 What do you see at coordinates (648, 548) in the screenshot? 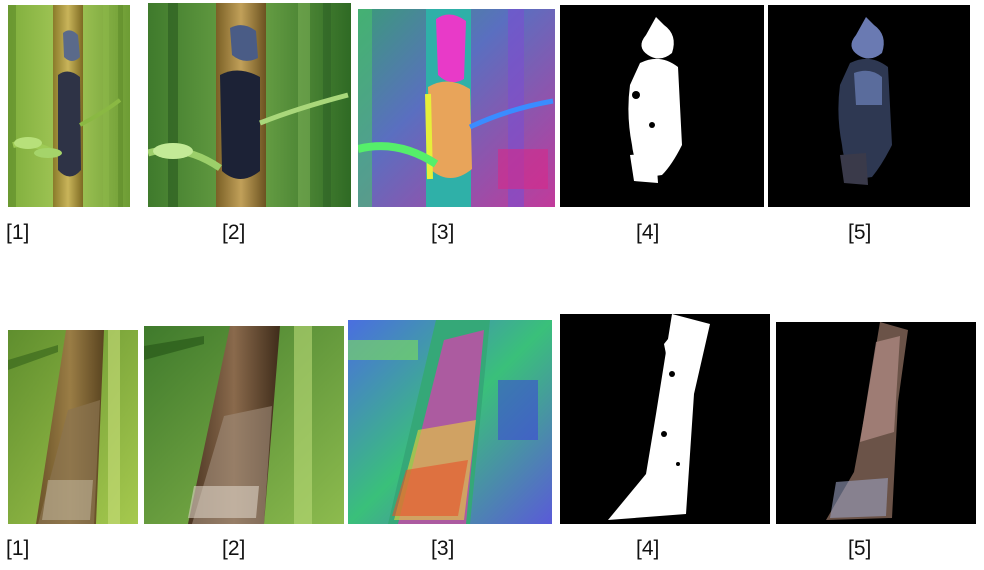
I see `row2-label-4: [4]` at bounding box center [648, 548].